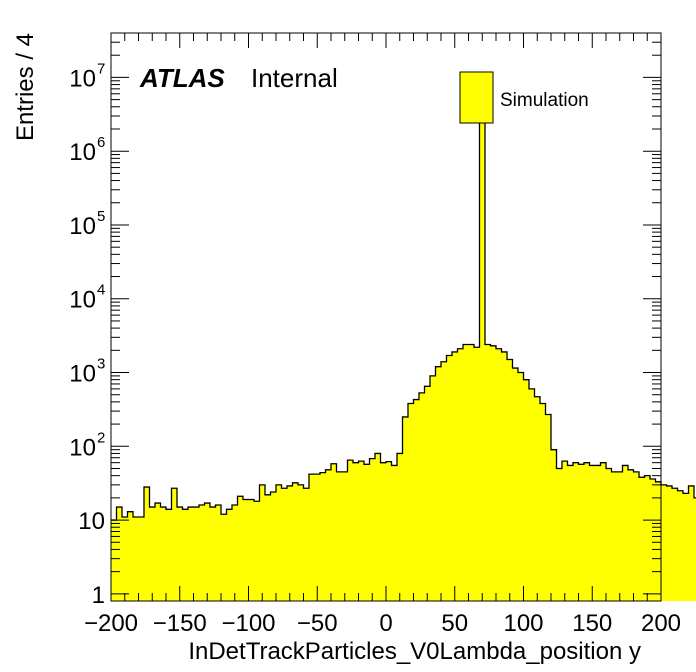 This screenshot has height=672, width=696. Describe the element at coordinates (317, 623) in the screenshot. I see `x-tick-label: −50` at that location.